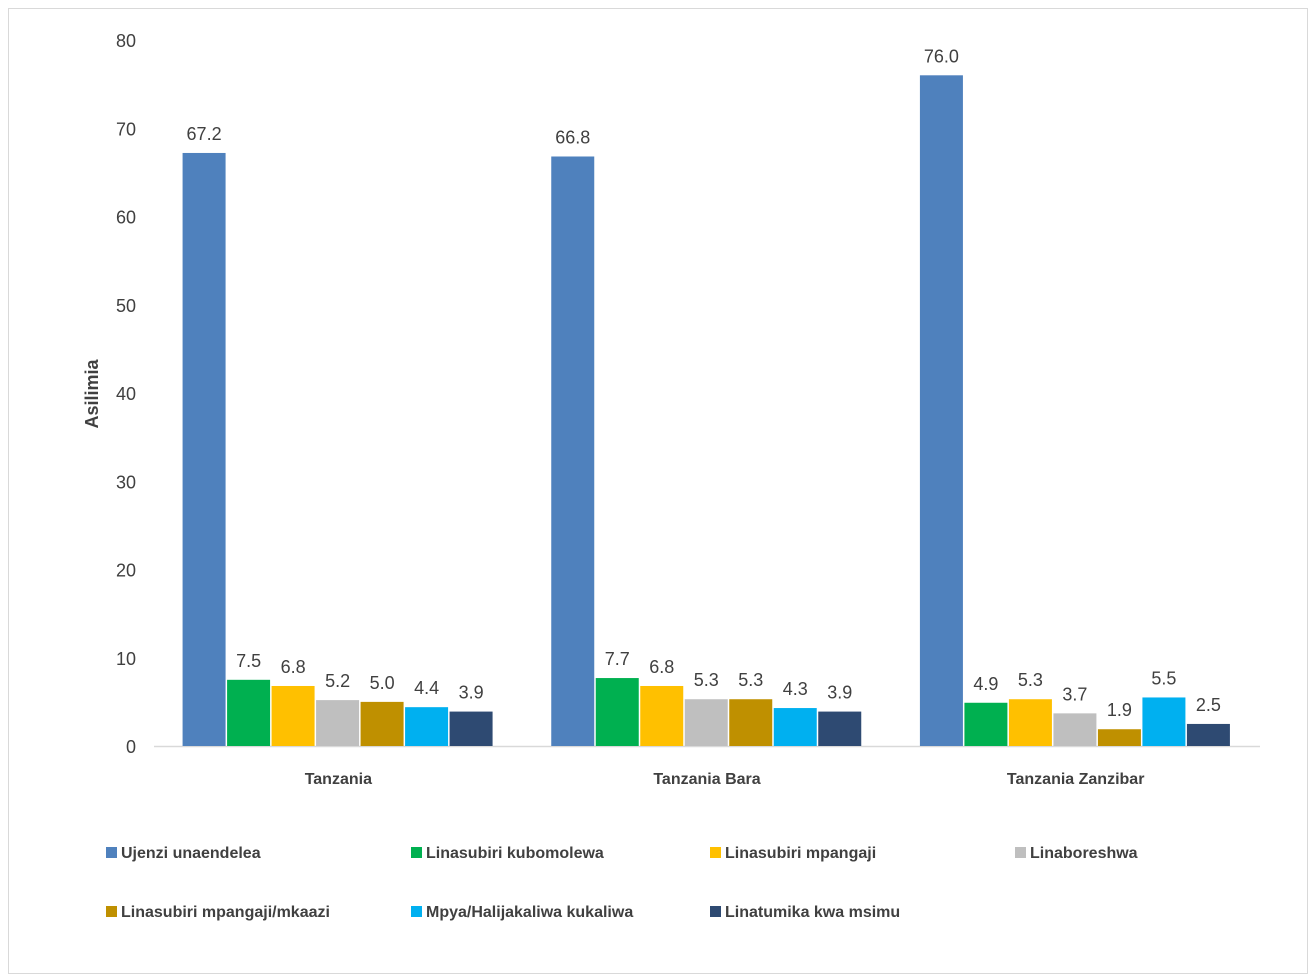 The height and width of the screenshot is (976, 1309). What do you see at coordinates (1119, 710) in the screenshot?
I see `data-label: 1.9` at bounding box center [1119, 710].